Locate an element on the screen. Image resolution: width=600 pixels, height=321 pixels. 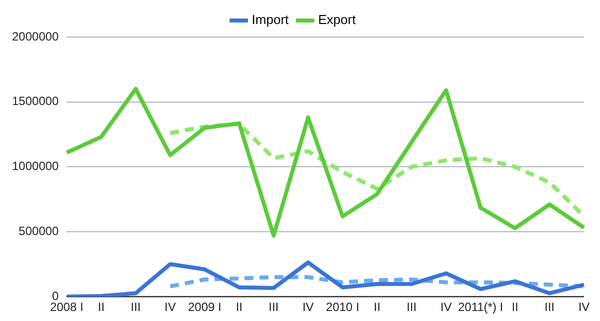
legend-label: Import is located at coordinates (271, 20).